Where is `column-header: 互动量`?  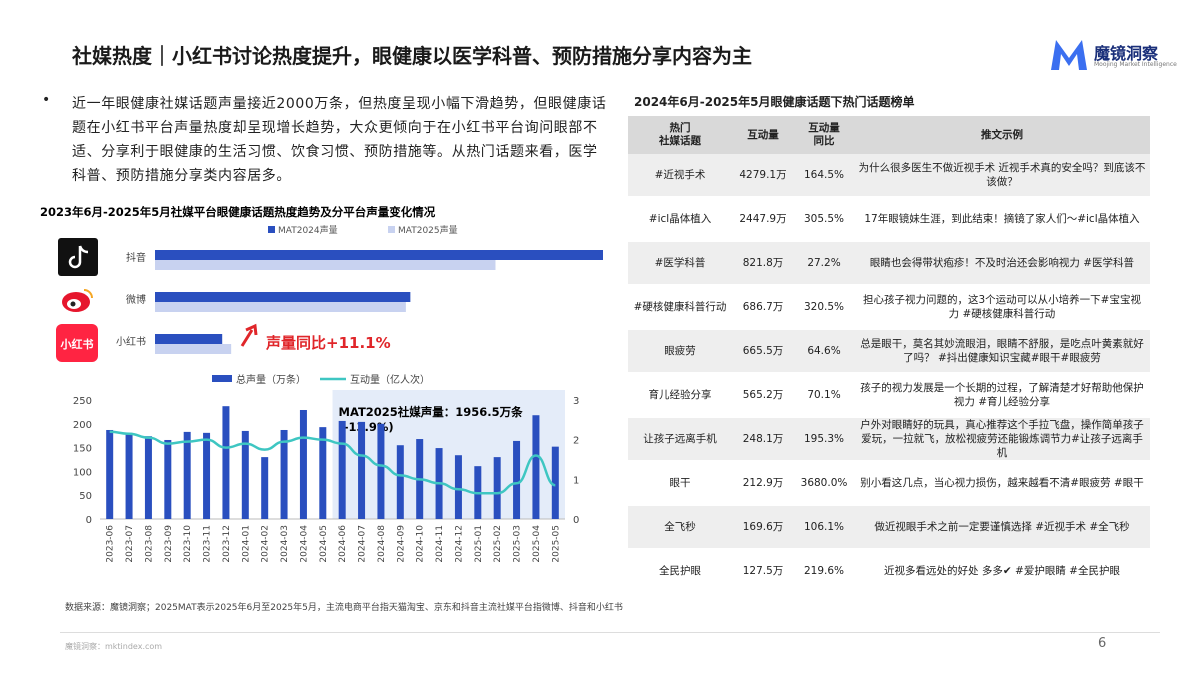 column-header: 互动量 is located at coordinates (763, 135).